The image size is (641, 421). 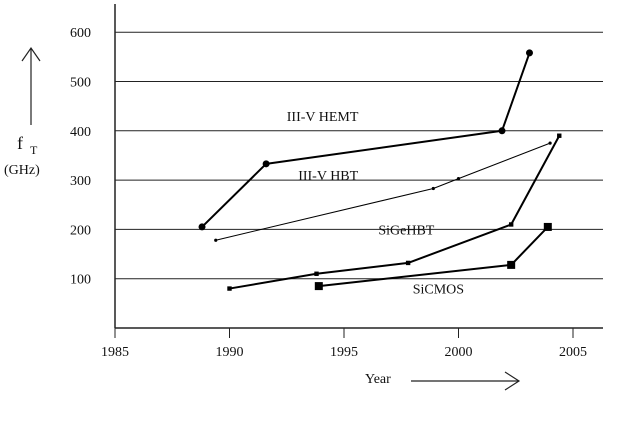 What do you see at coordinates (383, 191) in the screenshot?
I see `series-1-line` at bounding box center [383, 191].